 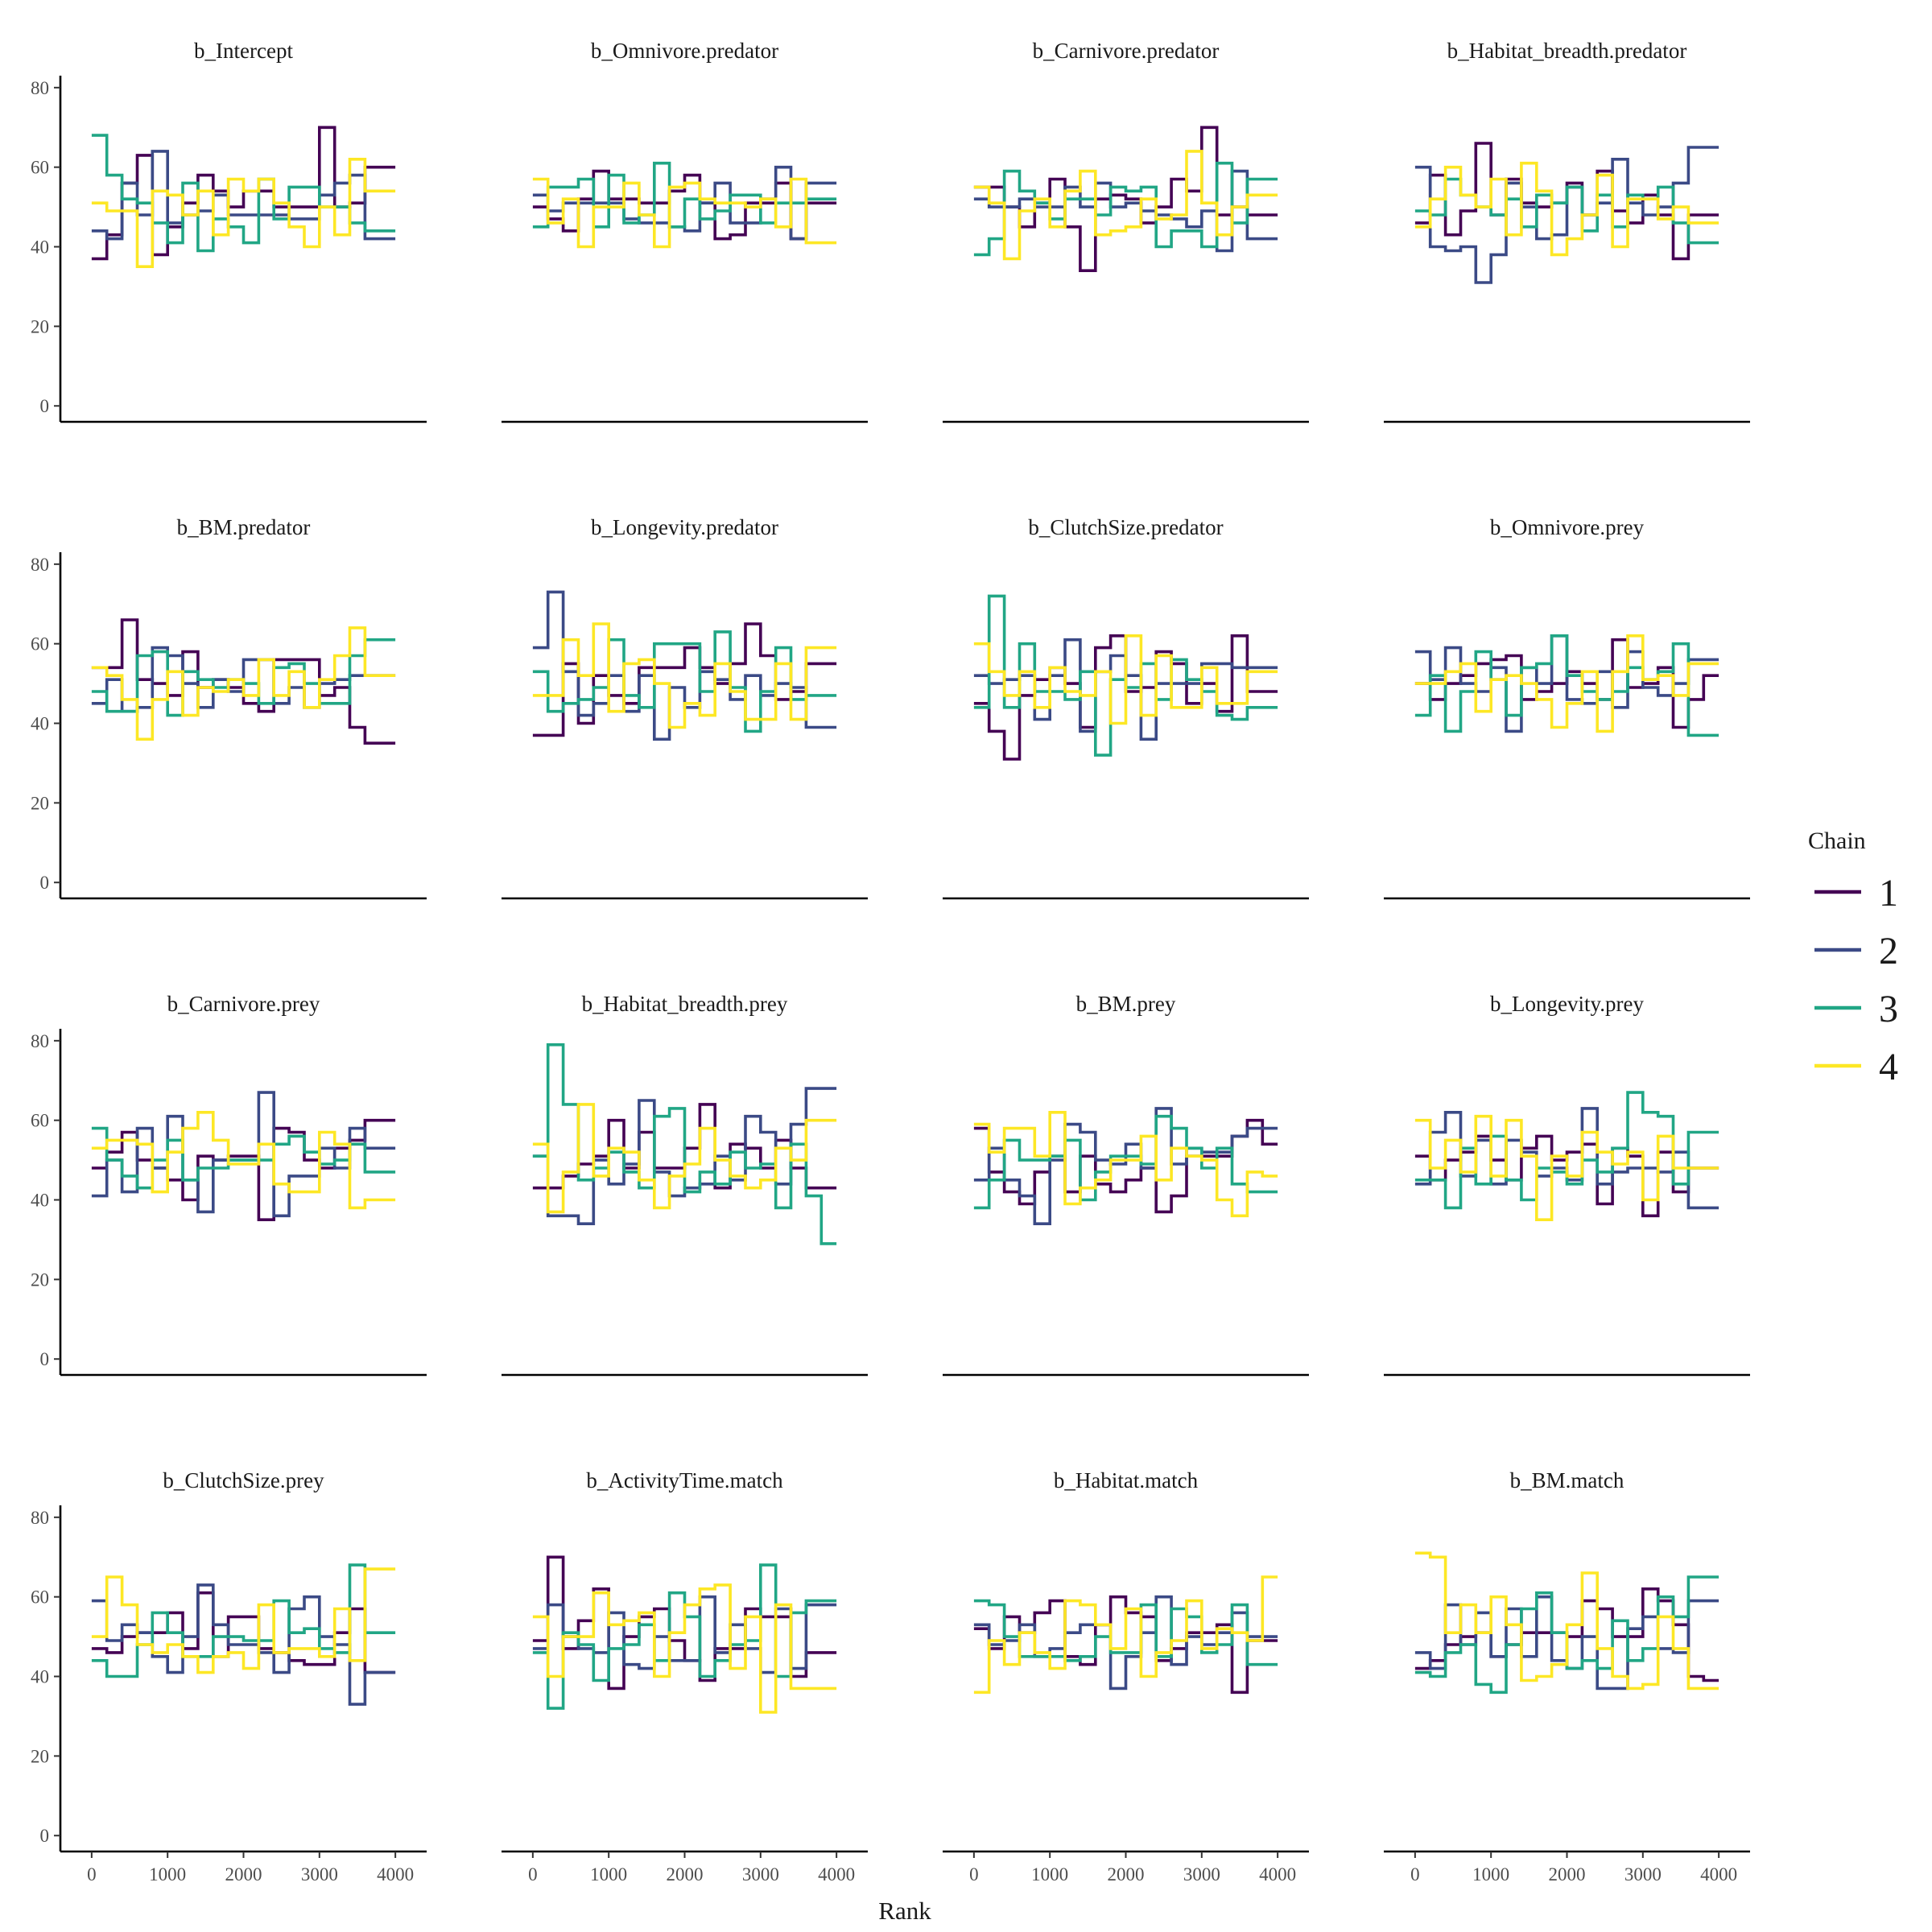 I want to click on legend-label: 2, so click(x=1888, y=951).